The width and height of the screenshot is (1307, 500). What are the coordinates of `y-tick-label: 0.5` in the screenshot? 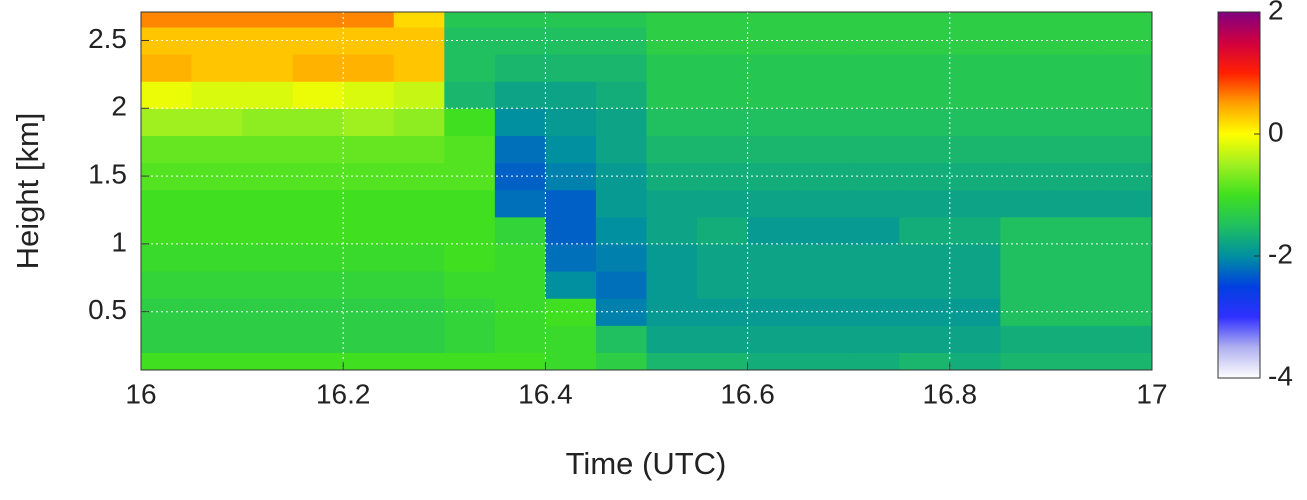 It's located at (107, 309).